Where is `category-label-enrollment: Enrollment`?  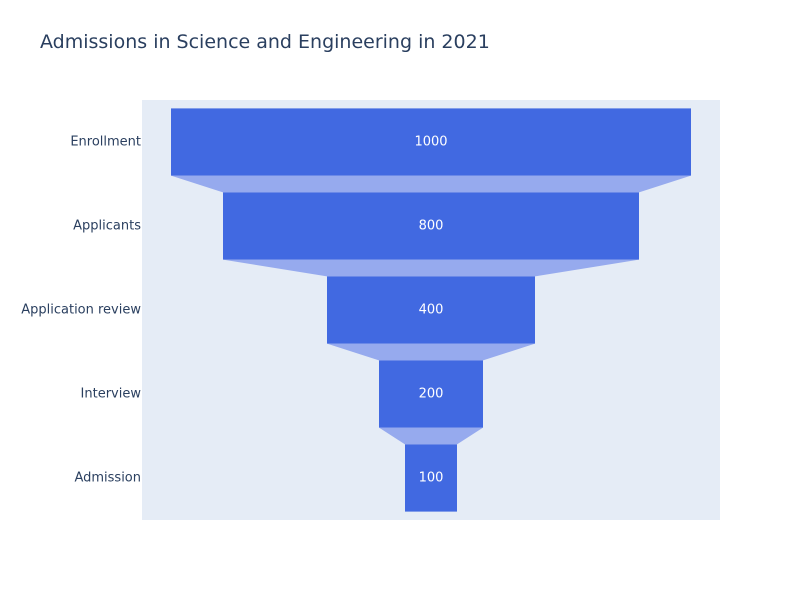 category-label-enrollment: Enrollment is located at coordinates (105, 142).